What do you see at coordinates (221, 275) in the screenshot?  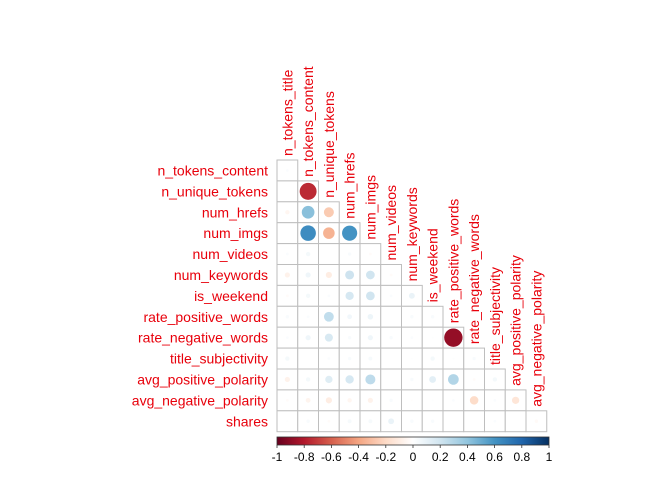 I see `row-label: num_keywords` at bounding box center [221, 275].